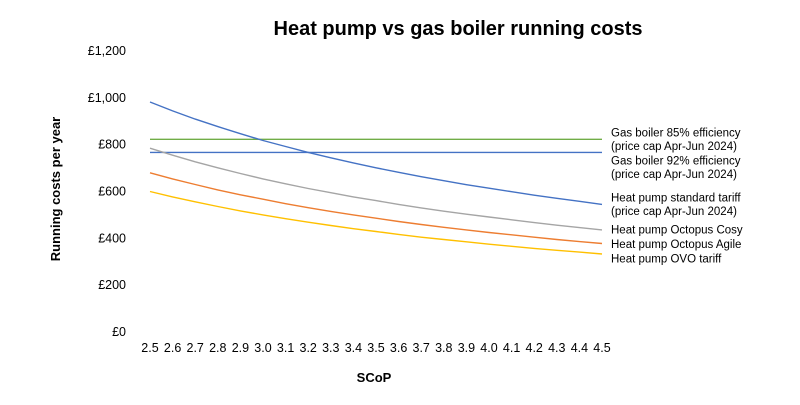 The height and width of the screenshot is (405, 800). What do you see at coordinates (217, 348) in the screenshot?
I see `x-tick-label: 2.8` at bounding box center [217, 348].